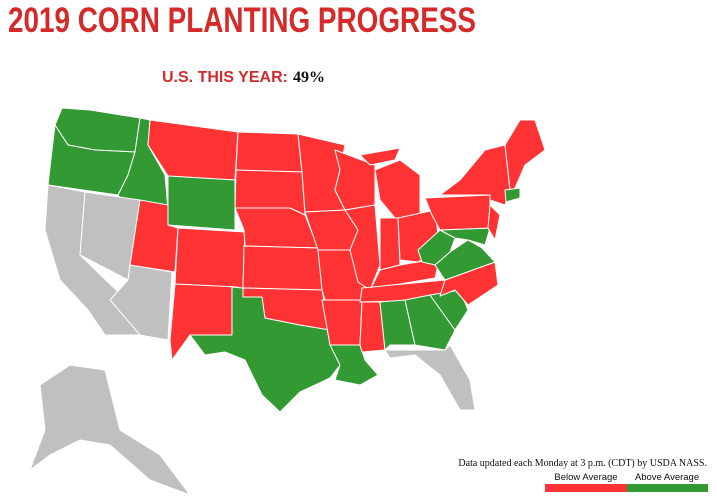  I want to click on us-label: U.S. THIS YEAR:, so click(225, 77).